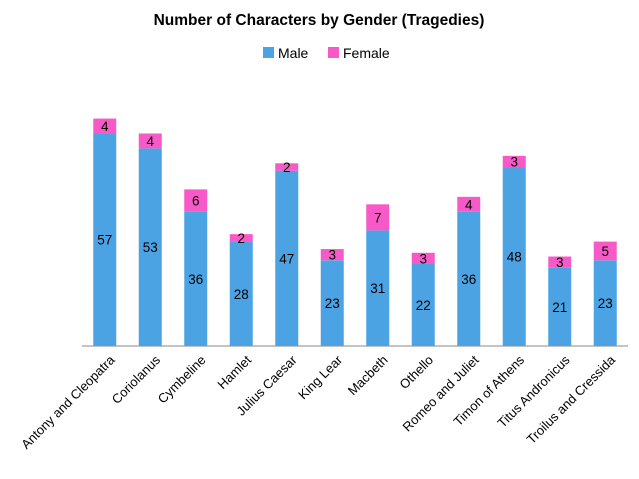  I want to click on value-label-male-timon-of-athens: 48, so click(514, 257).